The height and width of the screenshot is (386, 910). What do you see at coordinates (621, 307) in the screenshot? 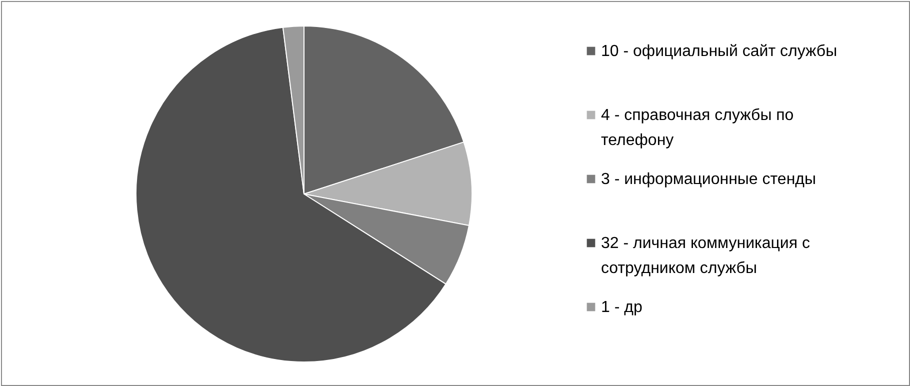
I see `legend-label: 1 - др` at bounding box center [621, 307].